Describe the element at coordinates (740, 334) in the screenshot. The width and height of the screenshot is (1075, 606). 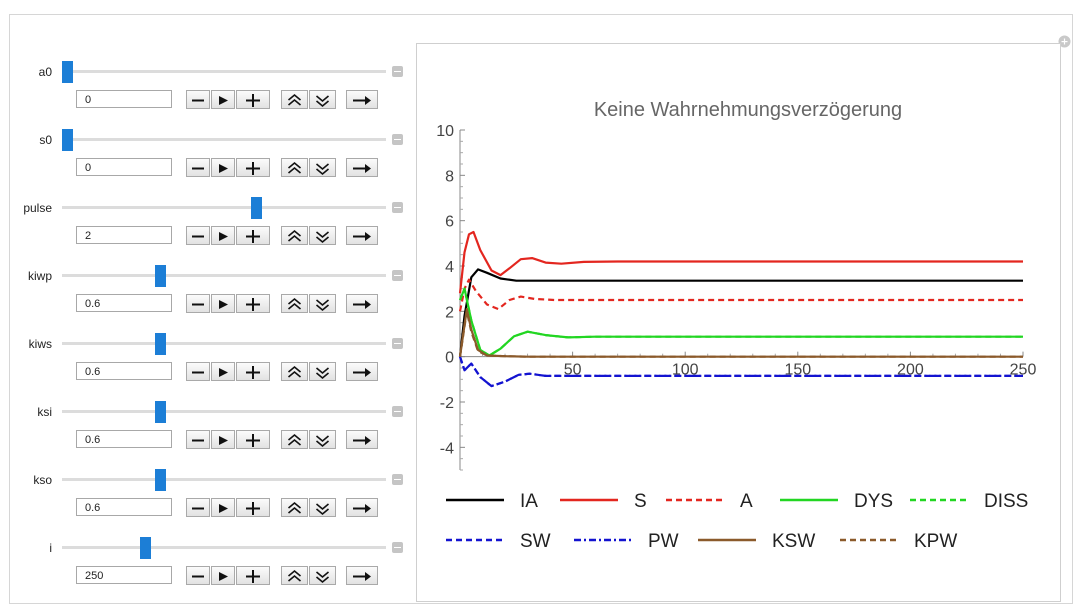
I see `series-kpw-line` at that location.